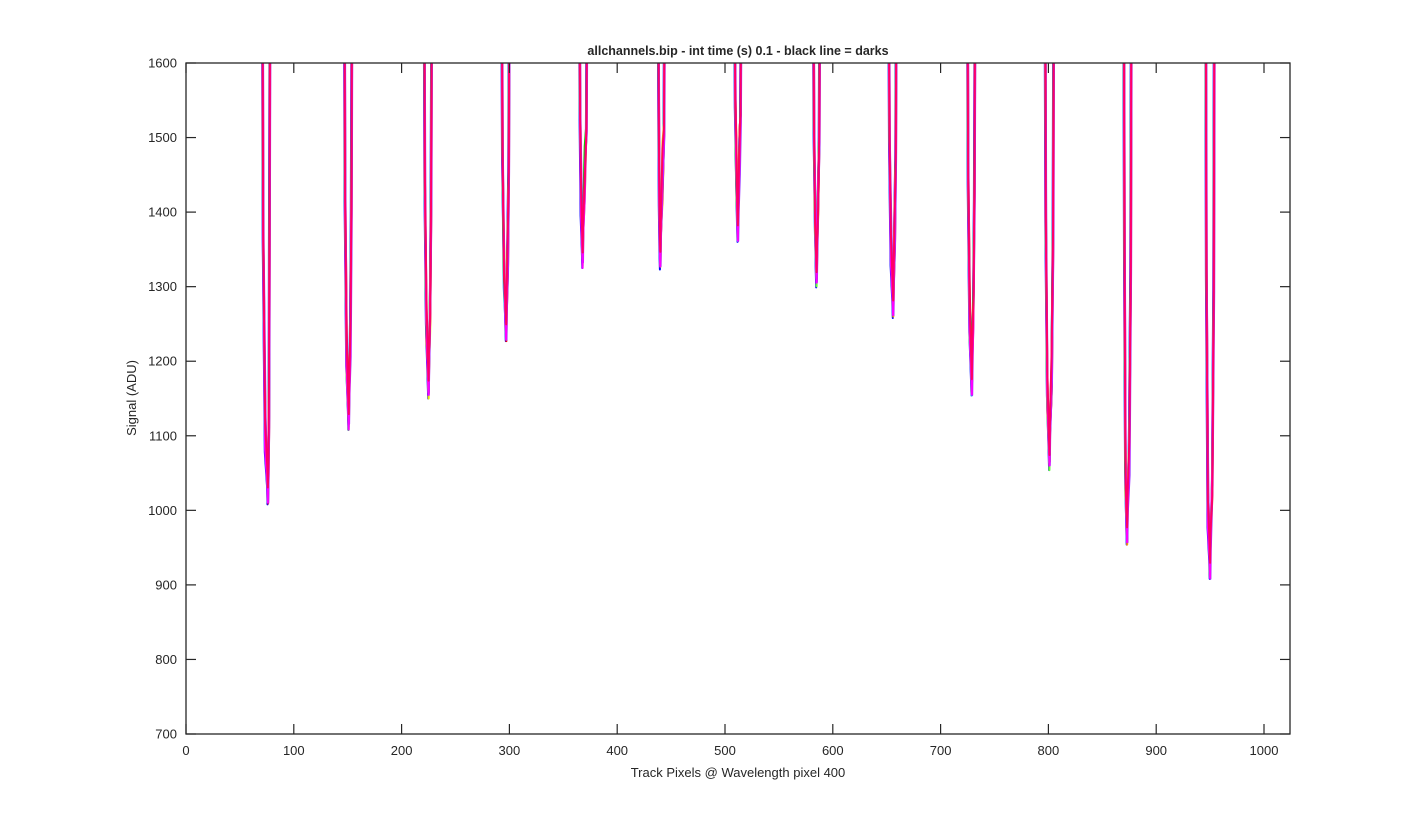 The width and height of the screenshot is (1425, 825). What do you see at coordinates (738, 772) in the screenshot?
I see `x-axis-label: Track Pixels @ Wavelength pixel 400` at bounding box center [738, 772].